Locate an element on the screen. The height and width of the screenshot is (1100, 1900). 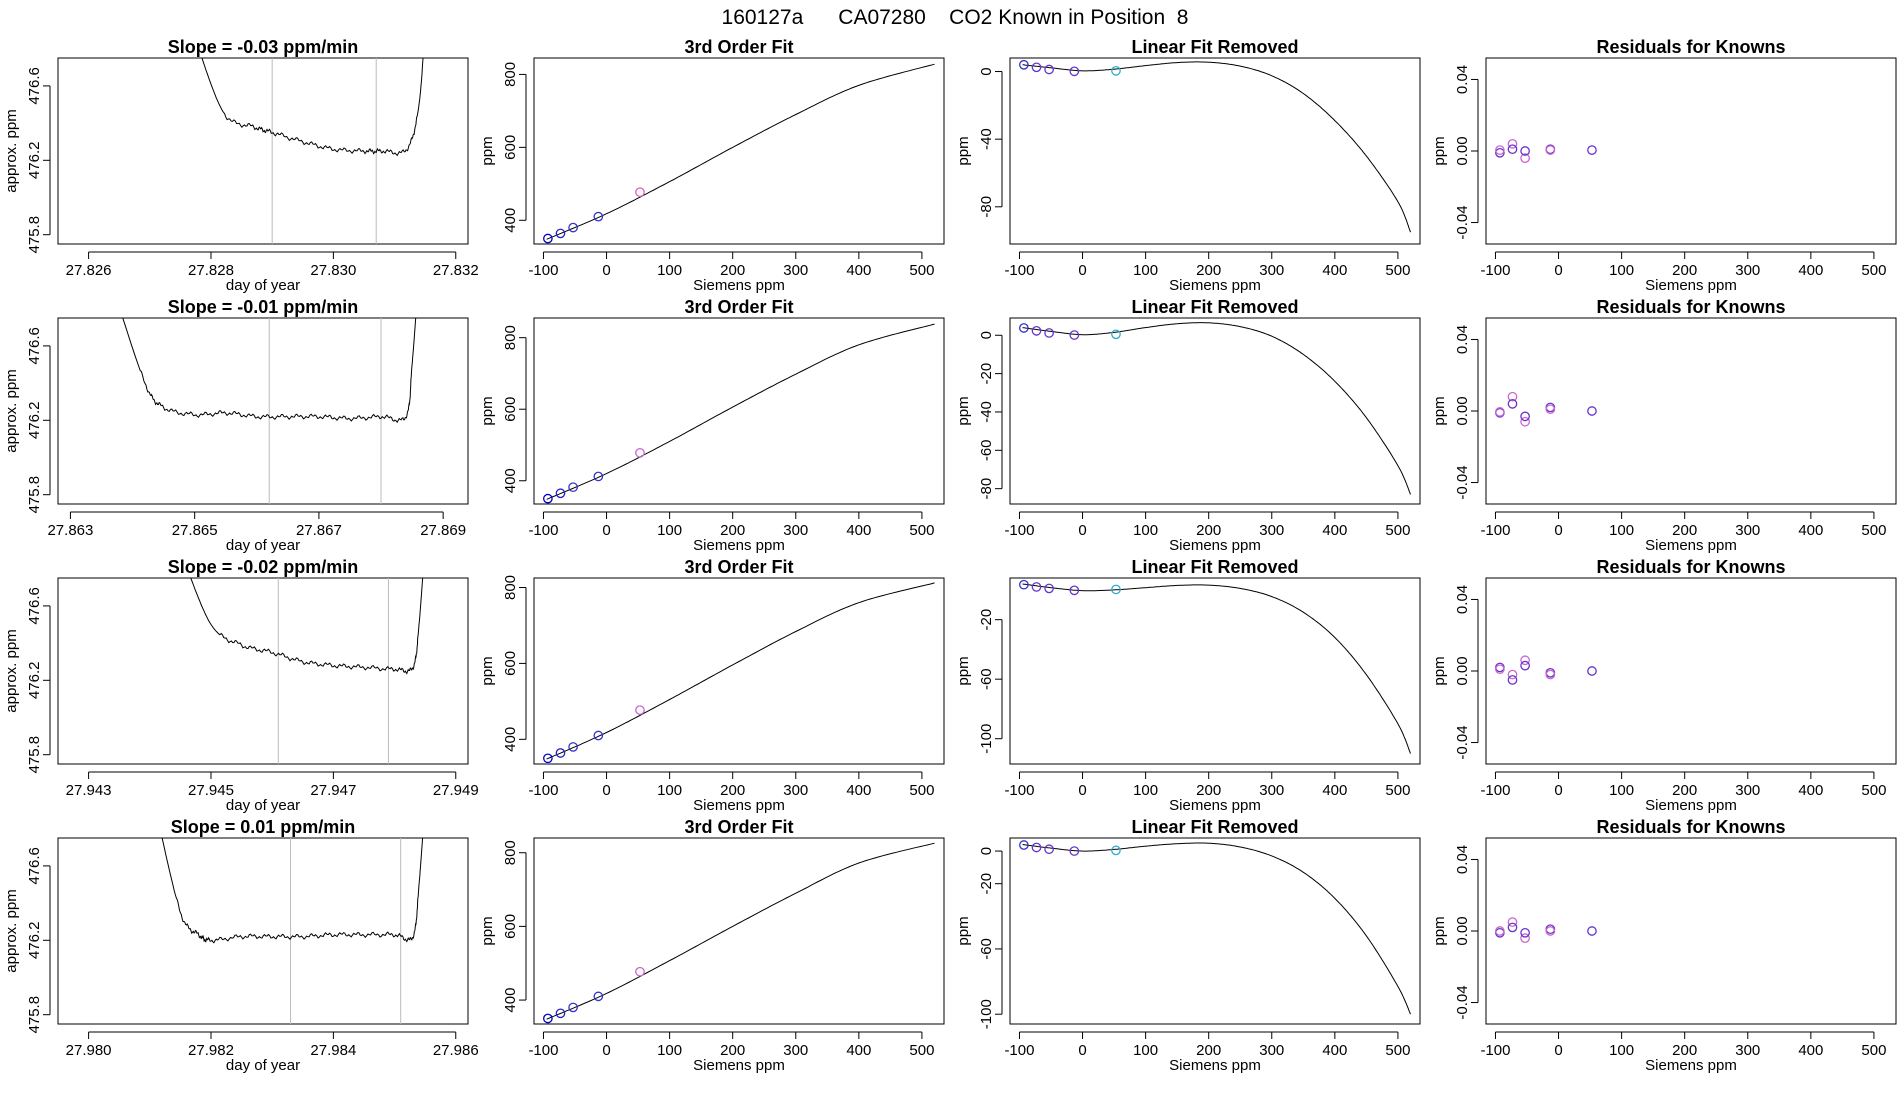
x-tick-label: 27.986 is located at coordinates (456, 1050).